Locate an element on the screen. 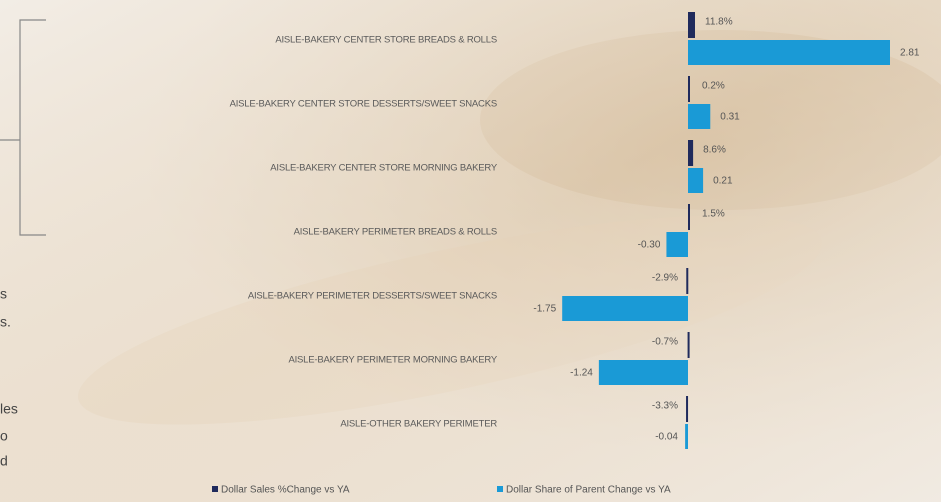 This screenshot has width=941, height=502. side-text: o is located at coordinates (4, 436).